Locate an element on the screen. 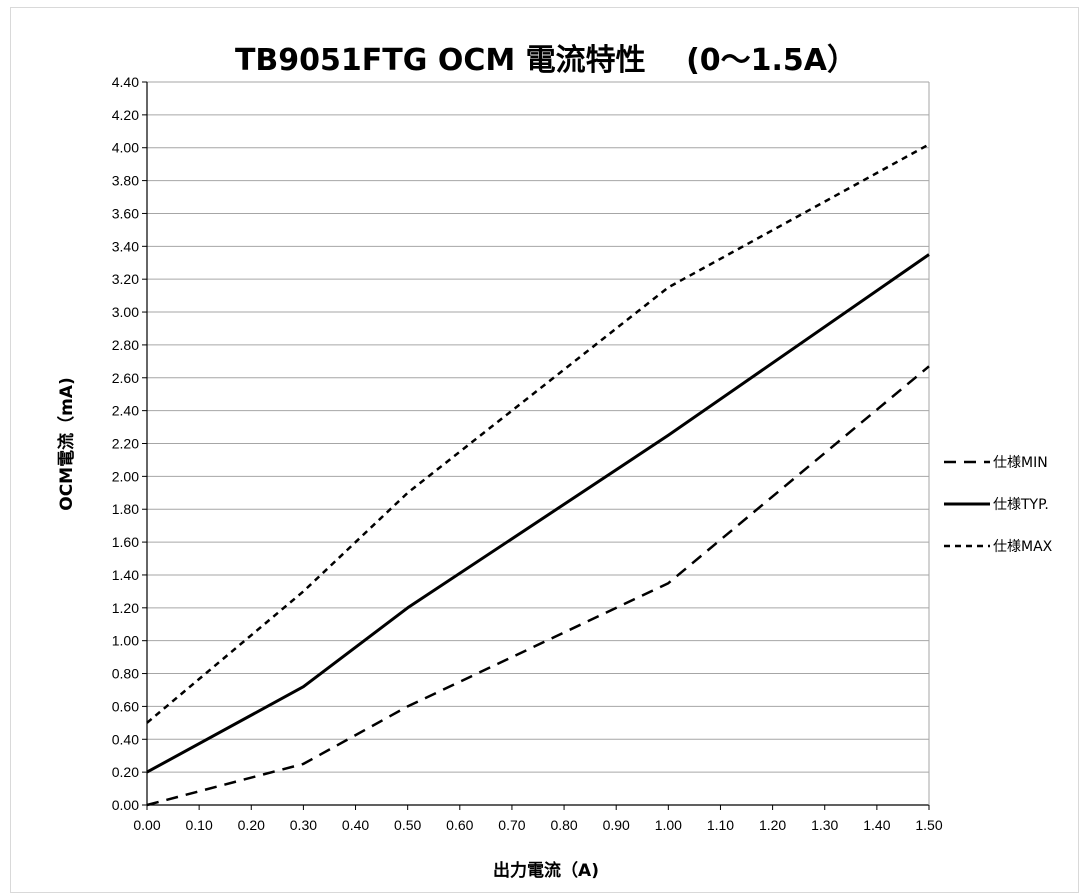 This screenshot has height=893, width=1089. y-tick-label: 0.00 is located at coordinates (125, 805).